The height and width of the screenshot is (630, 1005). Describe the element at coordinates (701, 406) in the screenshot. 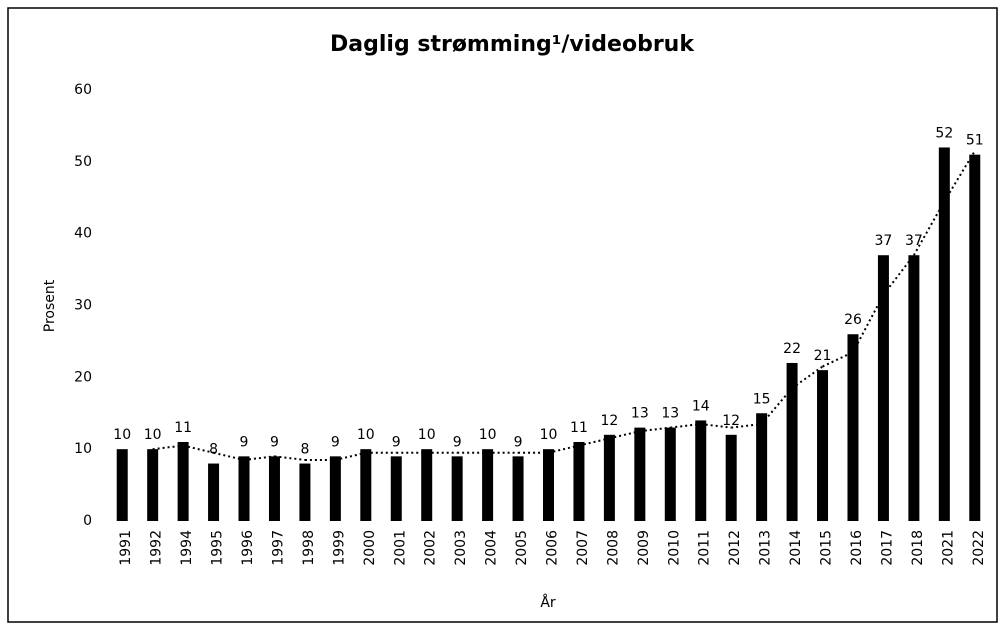

I see `data-label: 14` at that location.